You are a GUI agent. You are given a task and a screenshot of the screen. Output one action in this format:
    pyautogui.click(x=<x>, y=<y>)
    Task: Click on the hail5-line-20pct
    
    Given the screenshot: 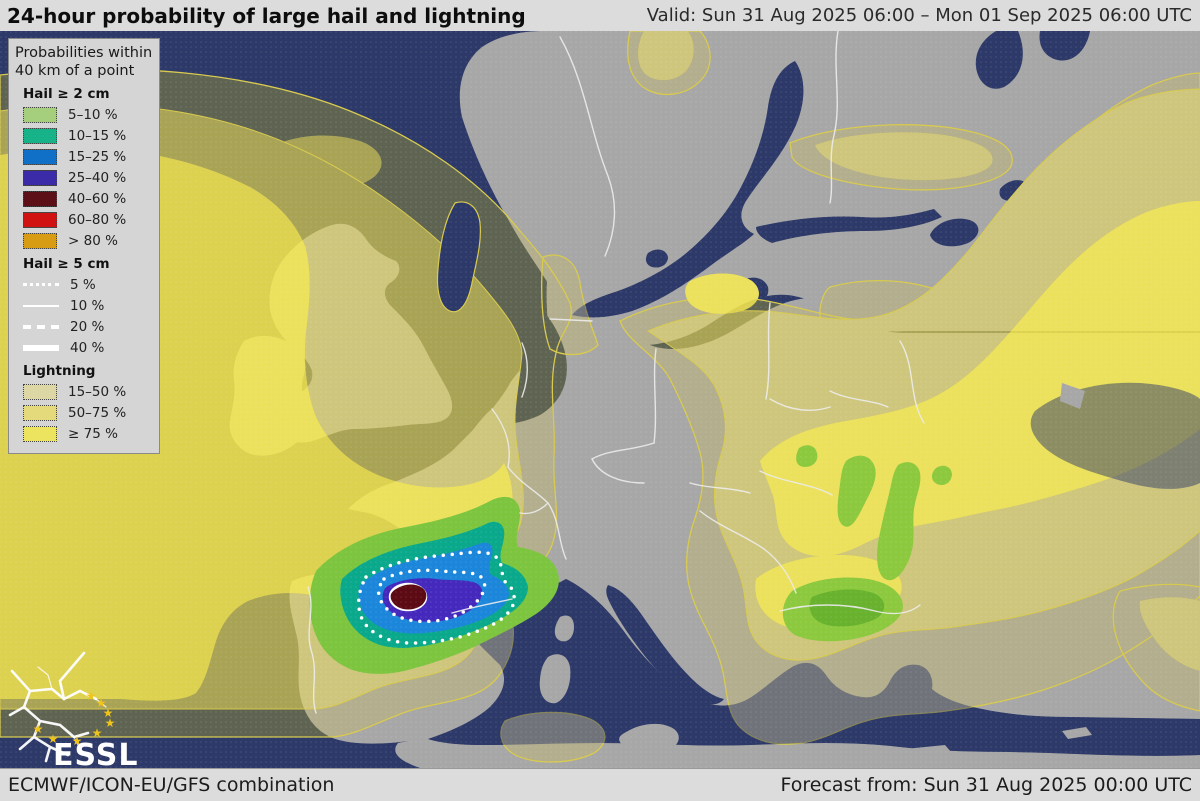 What is the action you would take?
    pyautogui.click(x=41, y=326)
    